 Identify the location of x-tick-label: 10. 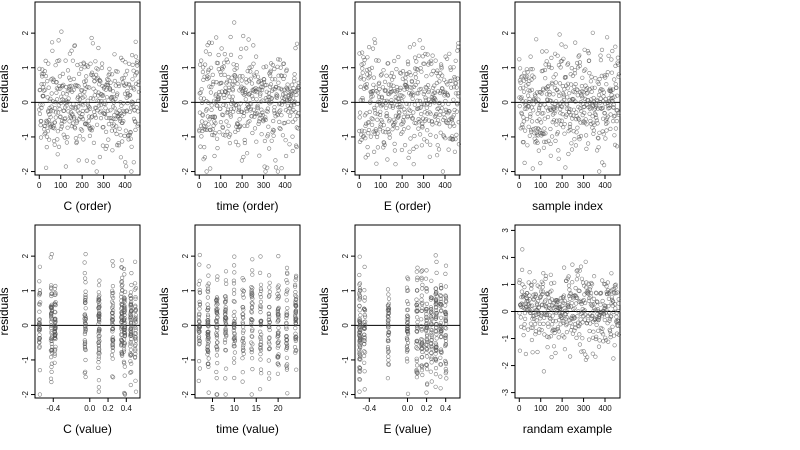
(234, 408).